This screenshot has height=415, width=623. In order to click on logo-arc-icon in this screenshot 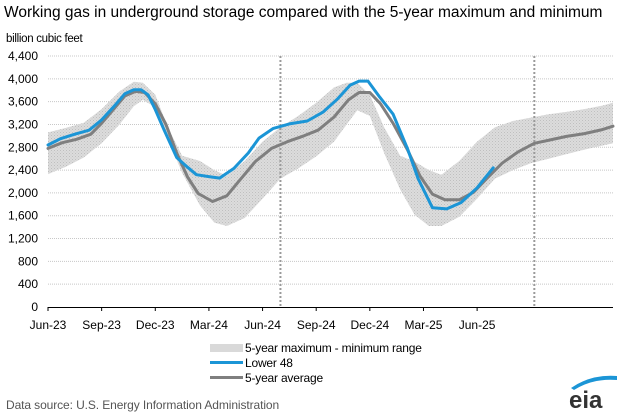, I will do `click(594, 382)`.